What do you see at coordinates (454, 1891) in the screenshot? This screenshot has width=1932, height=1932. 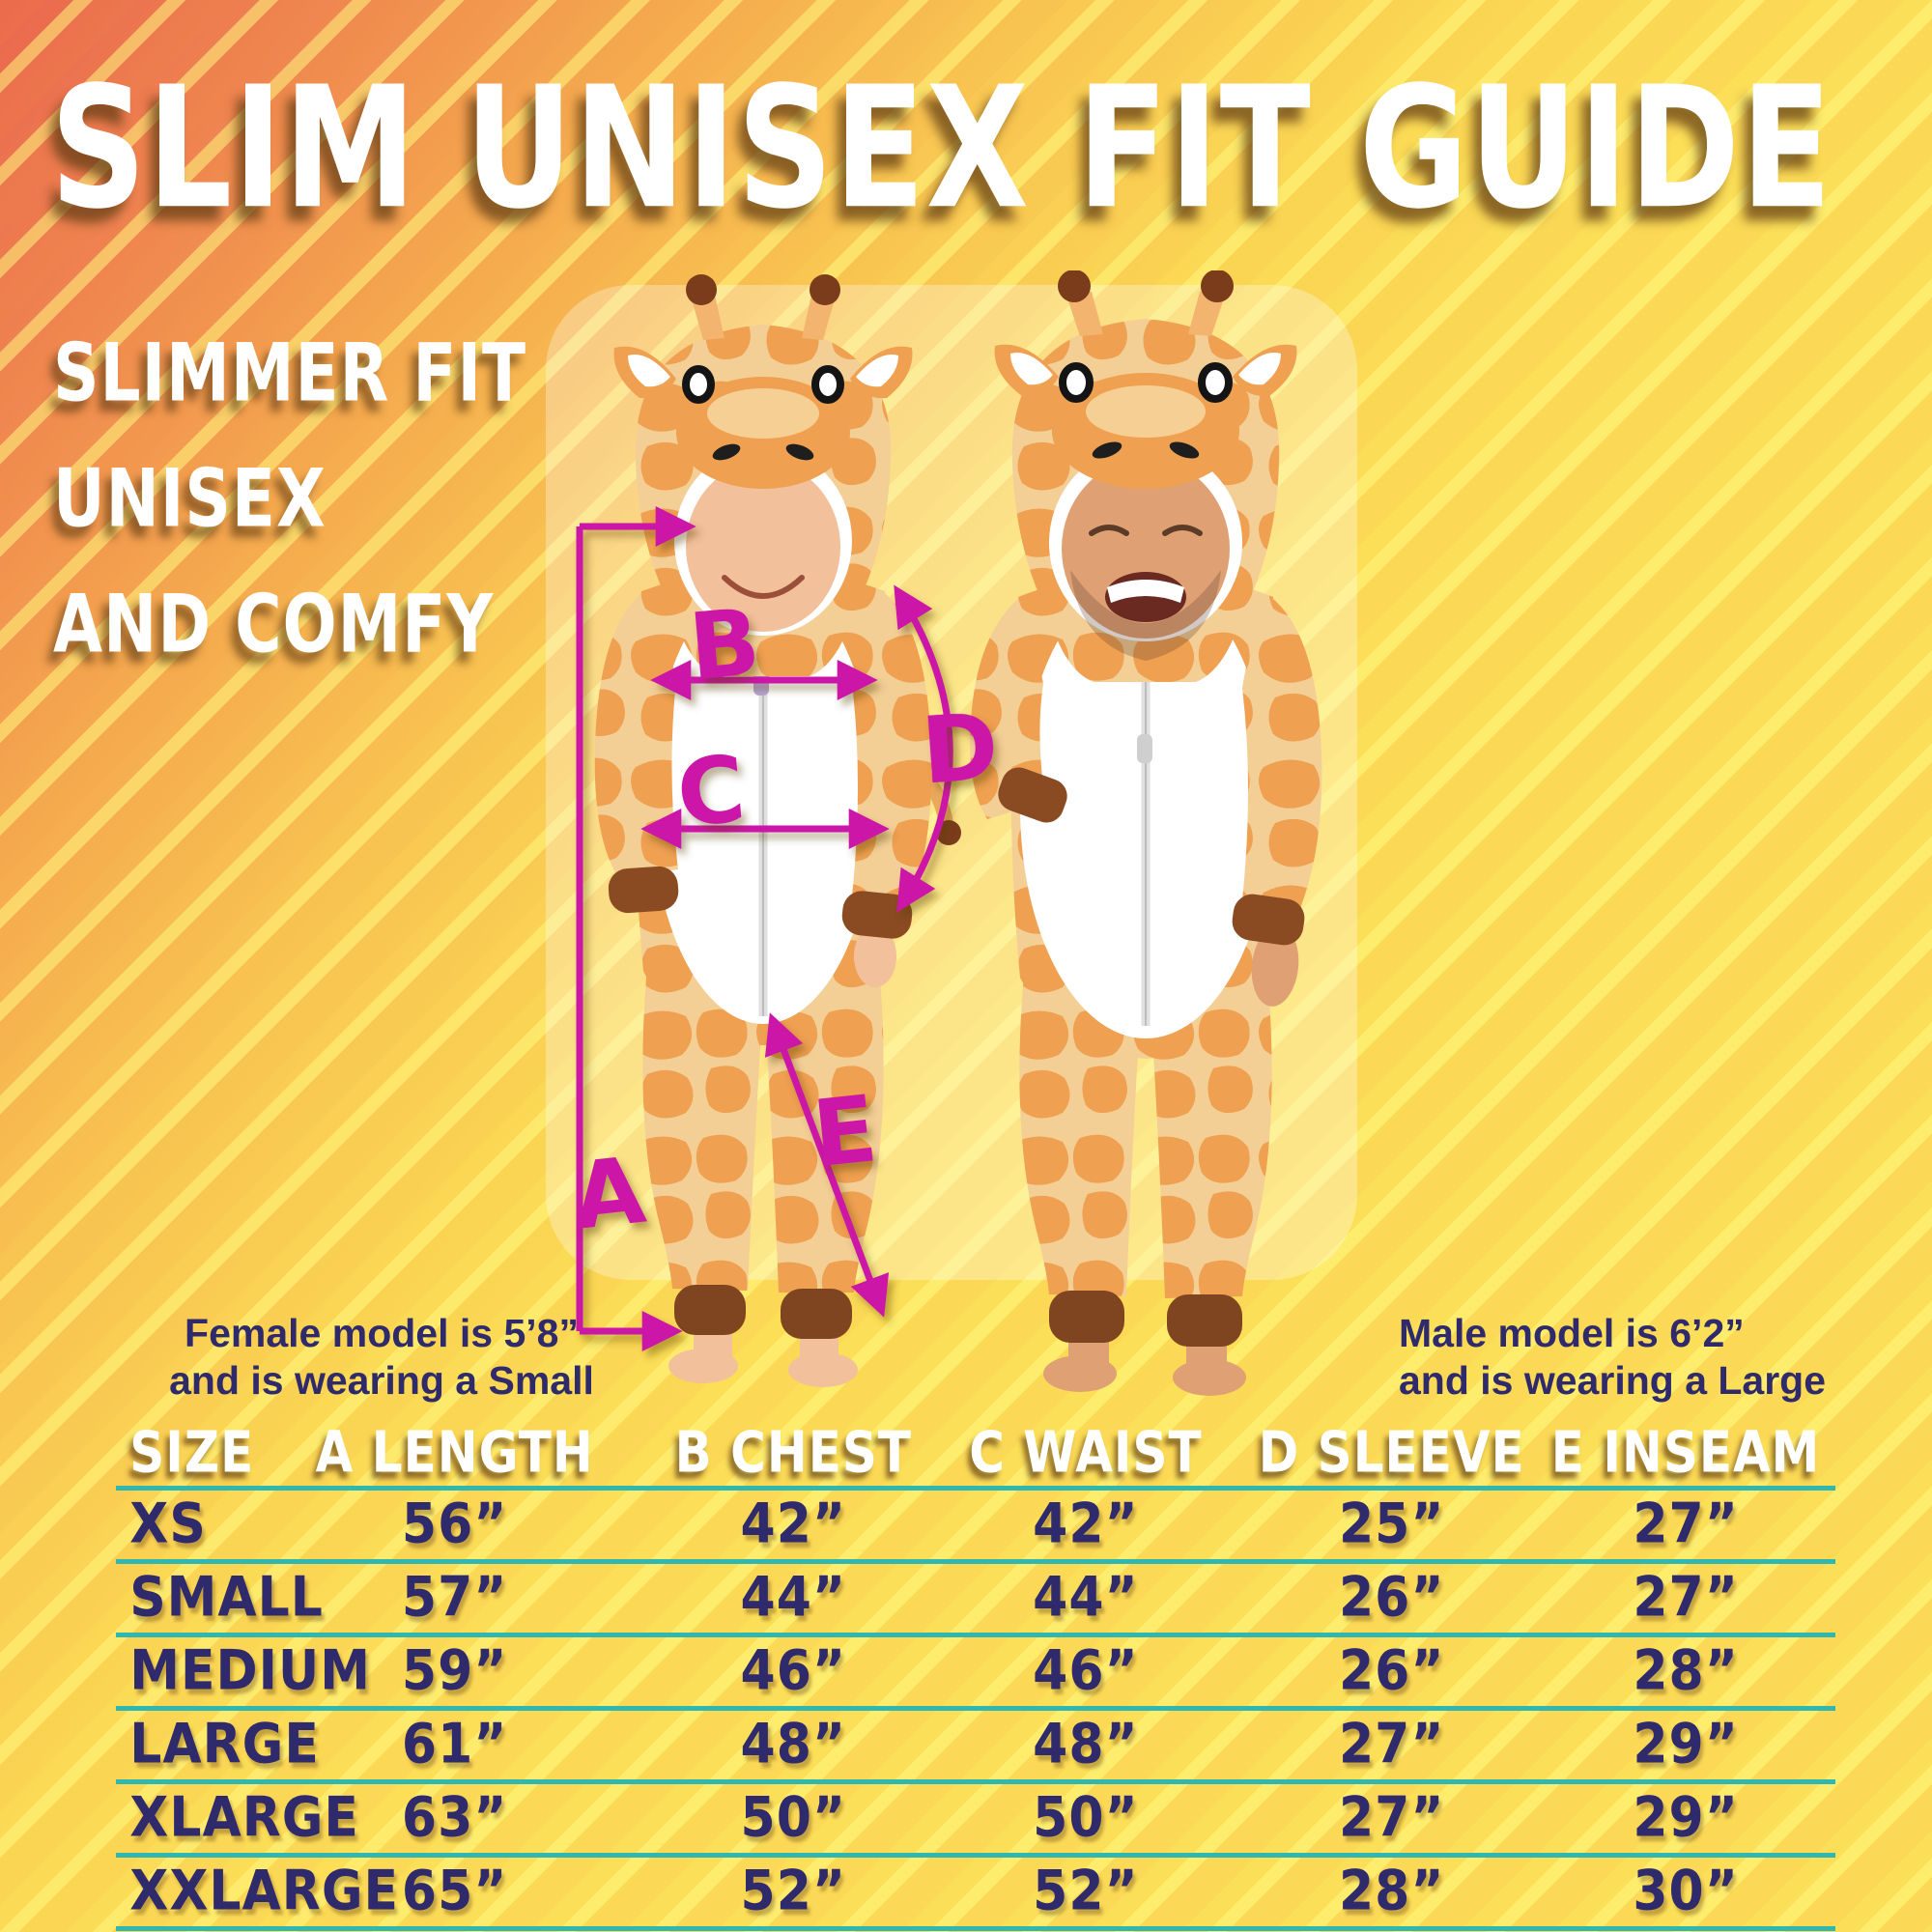 I see `measurement-value: 65”` at bounding box center [454, 1891].